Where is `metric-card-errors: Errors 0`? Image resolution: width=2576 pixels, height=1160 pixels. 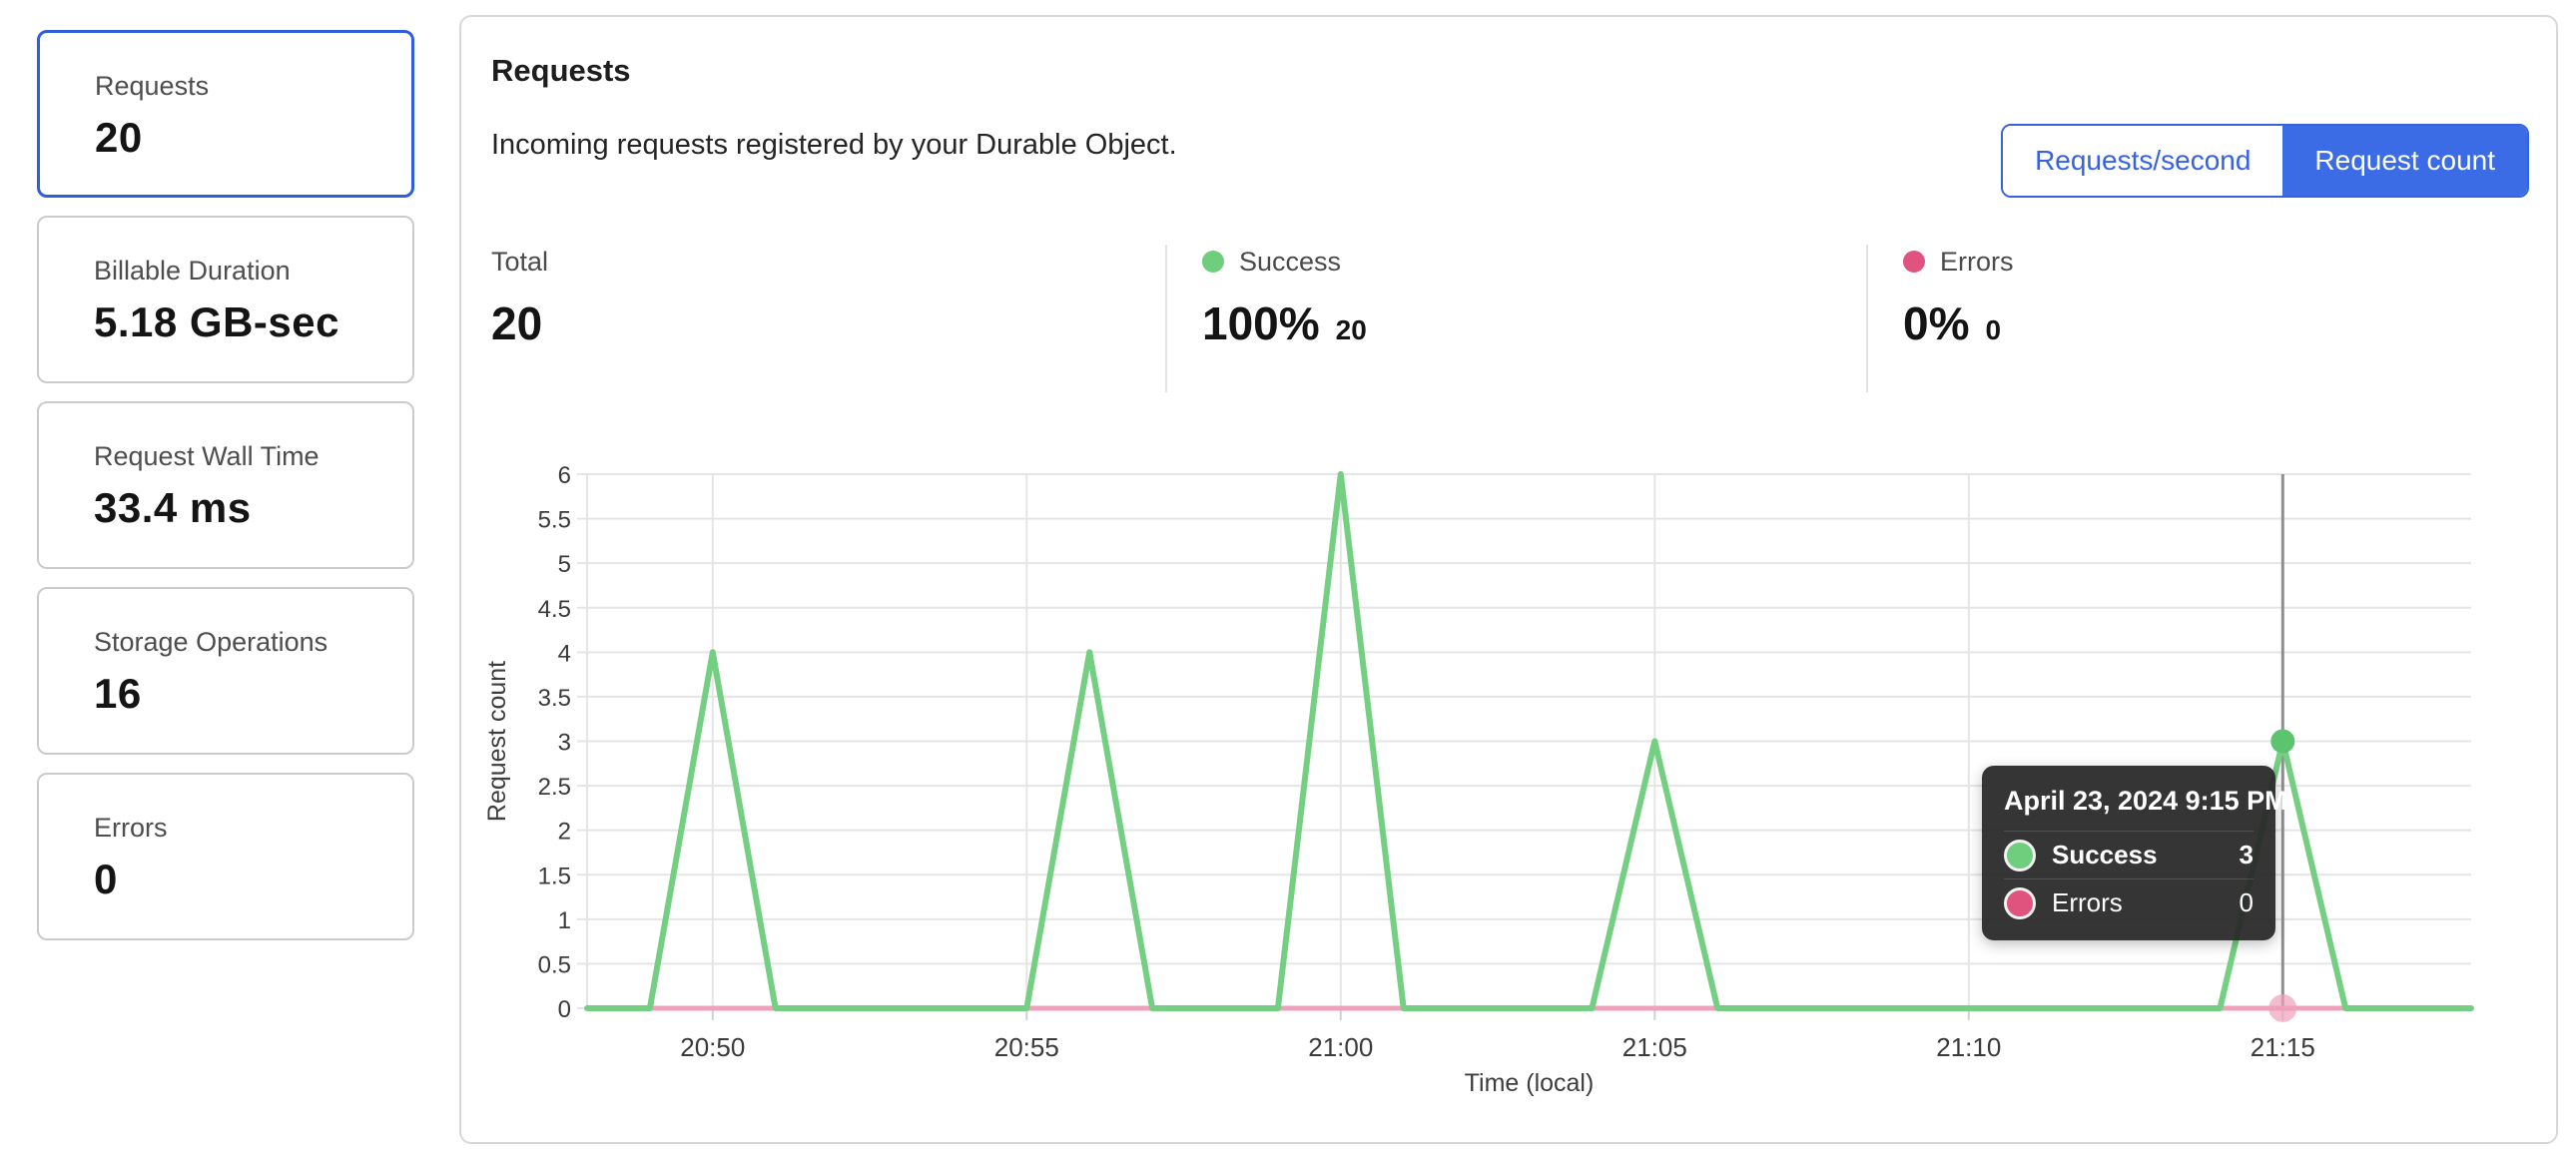 metric-card-errors: Errors 0 is located at coordinates (225, 856).